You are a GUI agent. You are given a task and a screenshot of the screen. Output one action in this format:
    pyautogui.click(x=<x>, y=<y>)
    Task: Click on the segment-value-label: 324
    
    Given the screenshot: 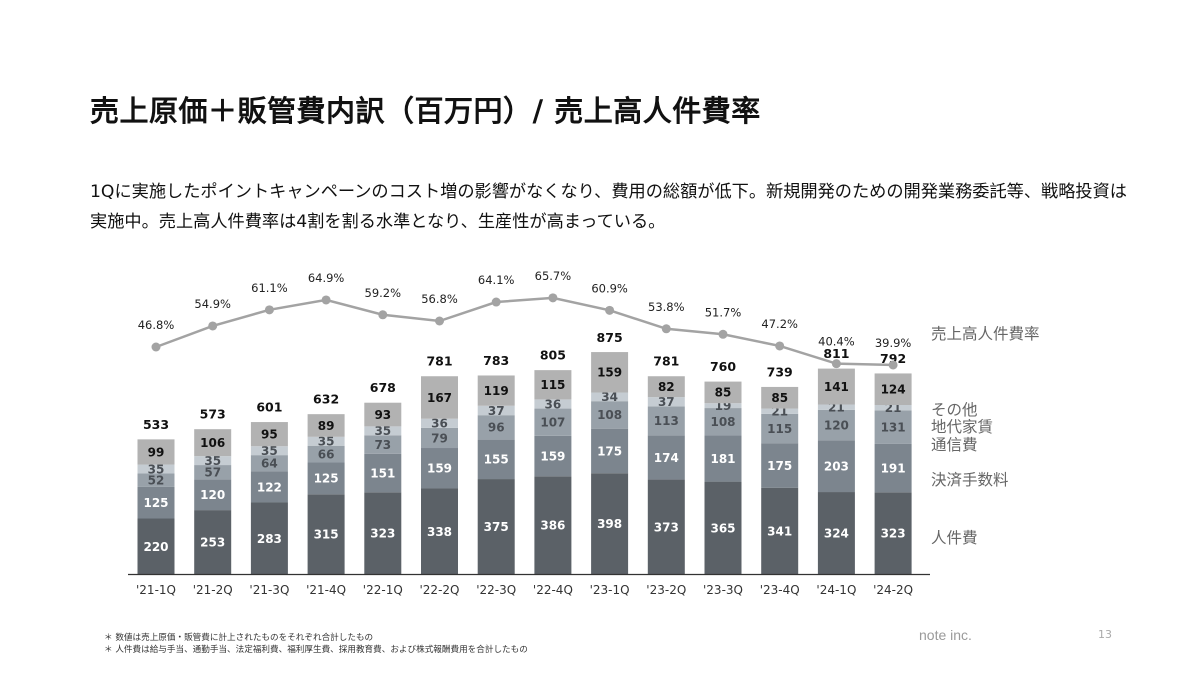 What is the action you would take?
    pyautogui.click(x=836, y=534)
    